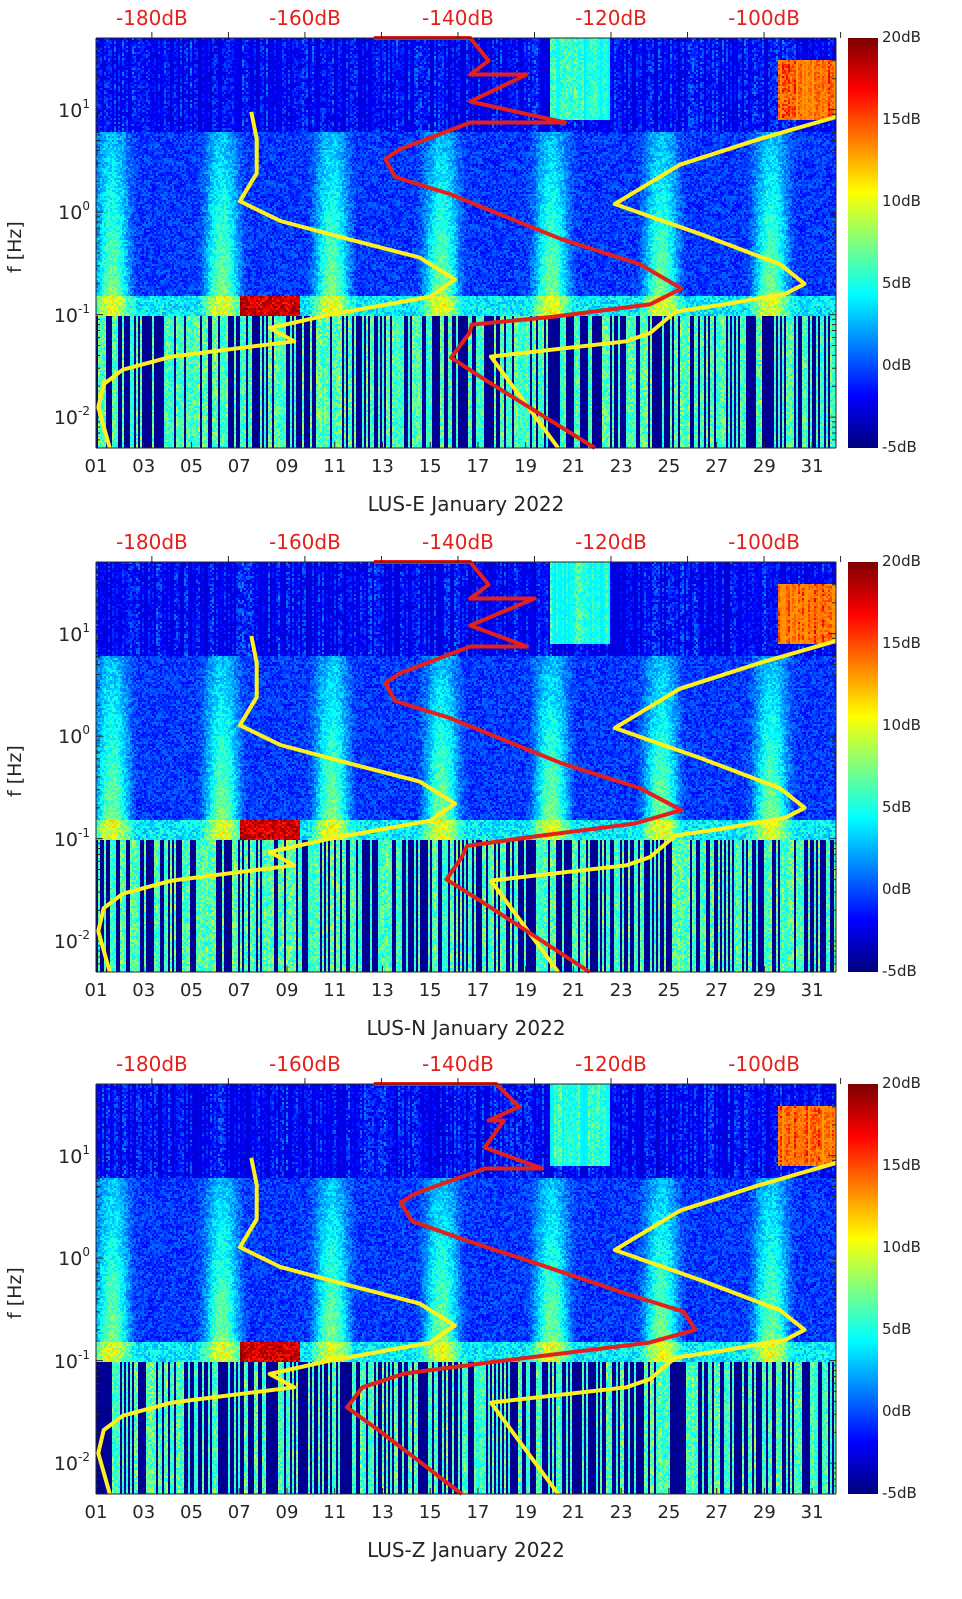 The height and width of the screenshot is (1599, 962). Describe the element at coordinates (466, 1550) in the screenshot. I see `x-axis-label: LUS-Z January 2022` at that location.